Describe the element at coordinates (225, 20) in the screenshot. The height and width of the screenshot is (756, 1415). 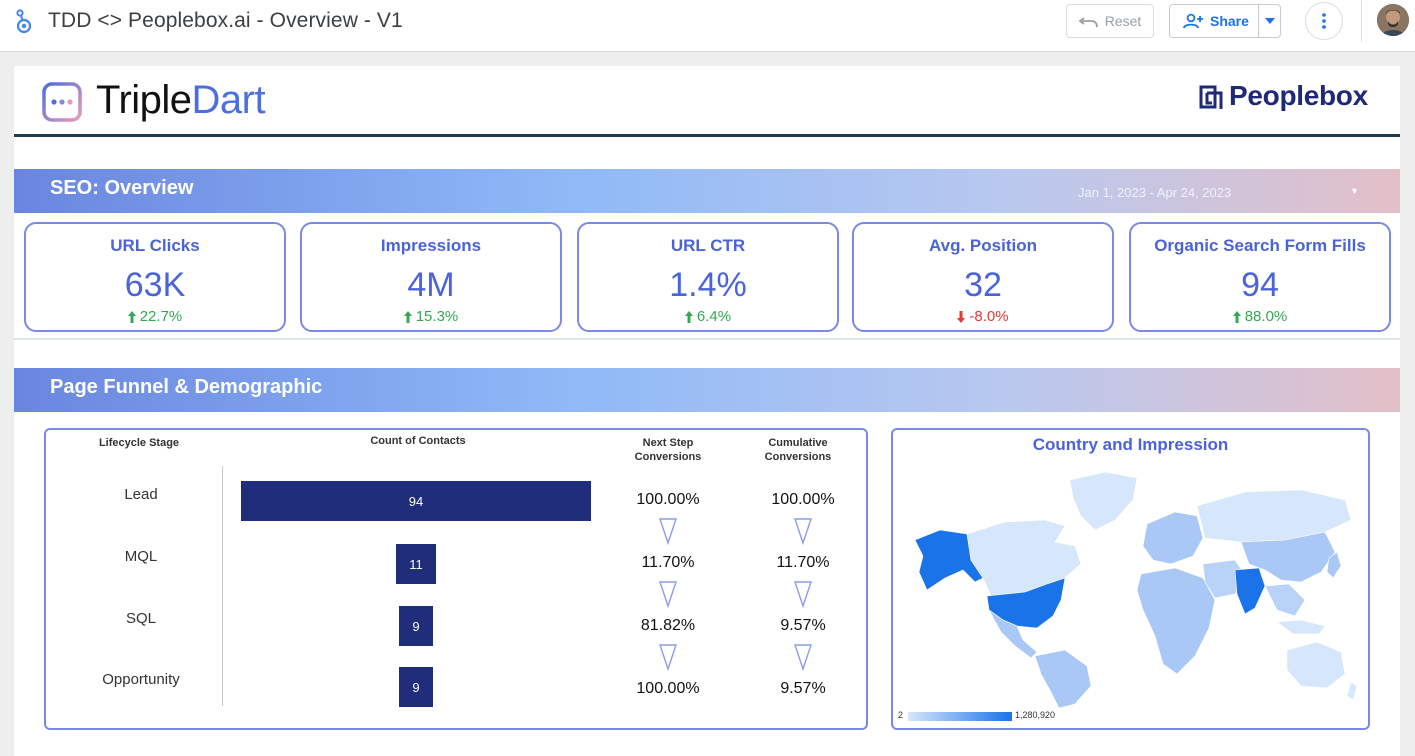
I see `report-title: TDD <> Peoplebox.ai - Overview - V1` at that location.